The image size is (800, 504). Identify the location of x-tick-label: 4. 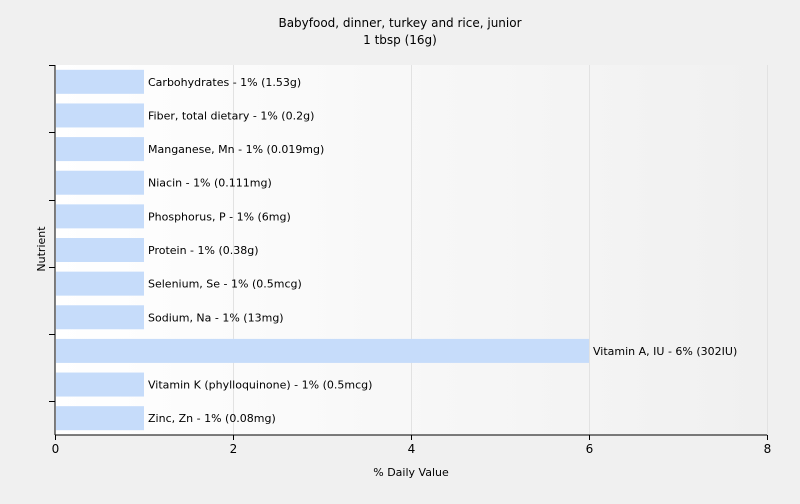
(412, 449).